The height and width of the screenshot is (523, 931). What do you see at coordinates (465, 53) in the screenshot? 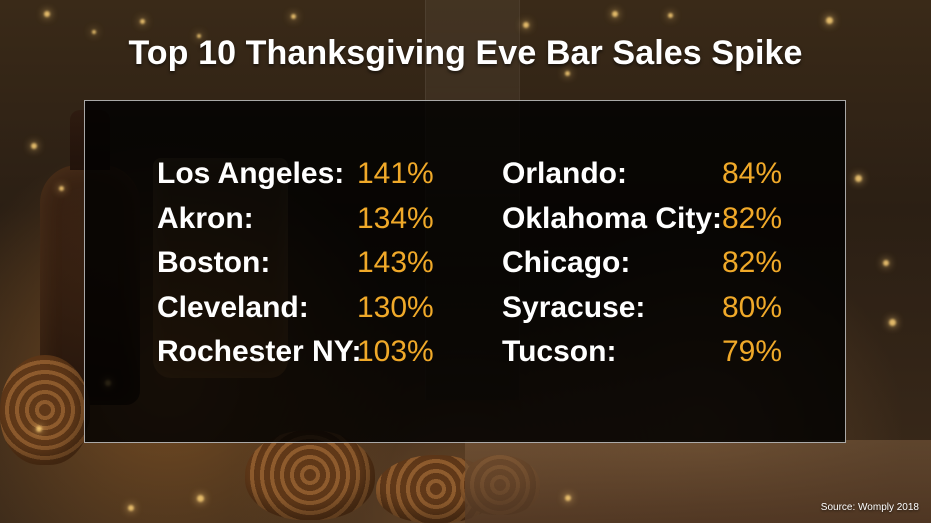
I see `page-title: Top 10 Thanksgiving Eve Bar Sales Spike` at bounding box center [465, 53].